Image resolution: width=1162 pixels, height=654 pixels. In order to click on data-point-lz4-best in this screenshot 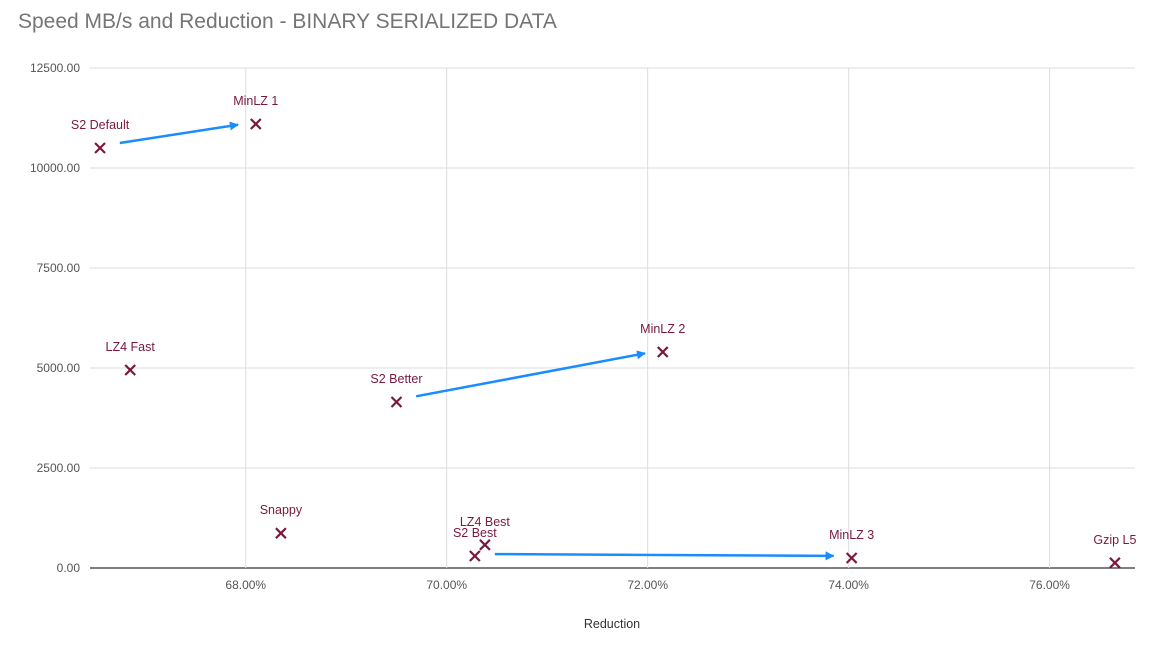, I will do `click(485, 545)`.